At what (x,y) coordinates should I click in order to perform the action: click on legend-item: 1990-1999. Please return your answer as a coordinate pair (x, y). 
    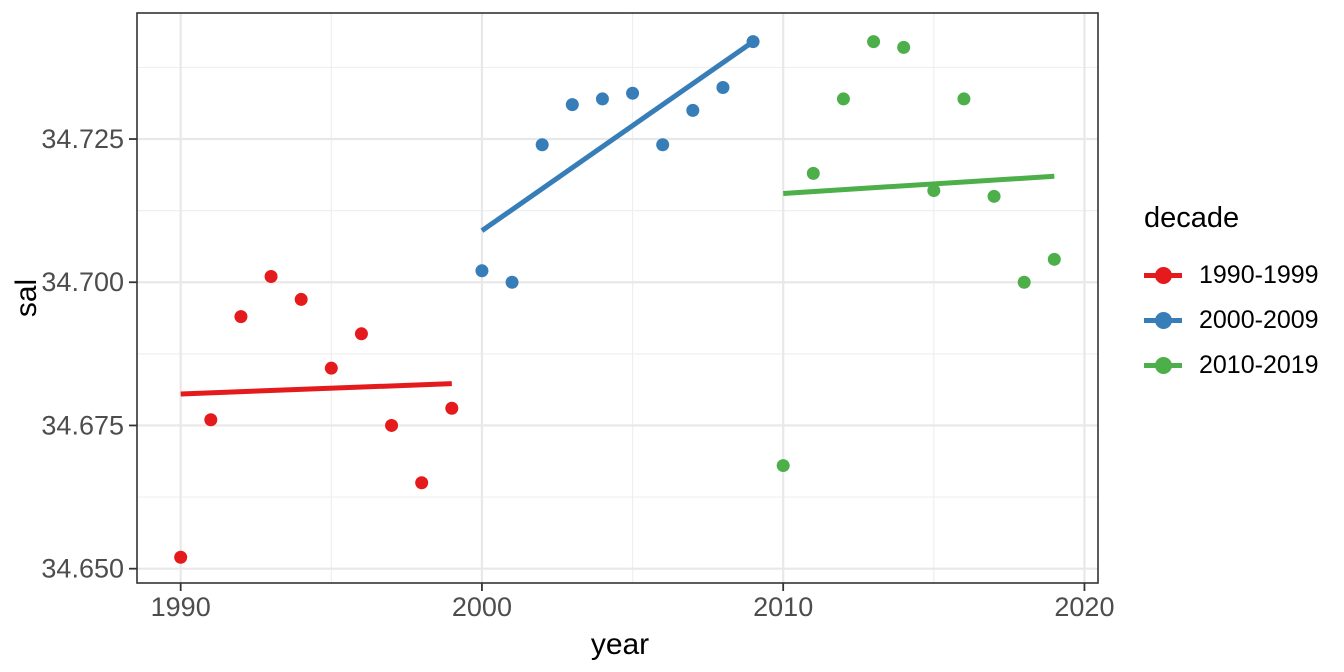
    Looking at the image, I should click on (1231, 275).